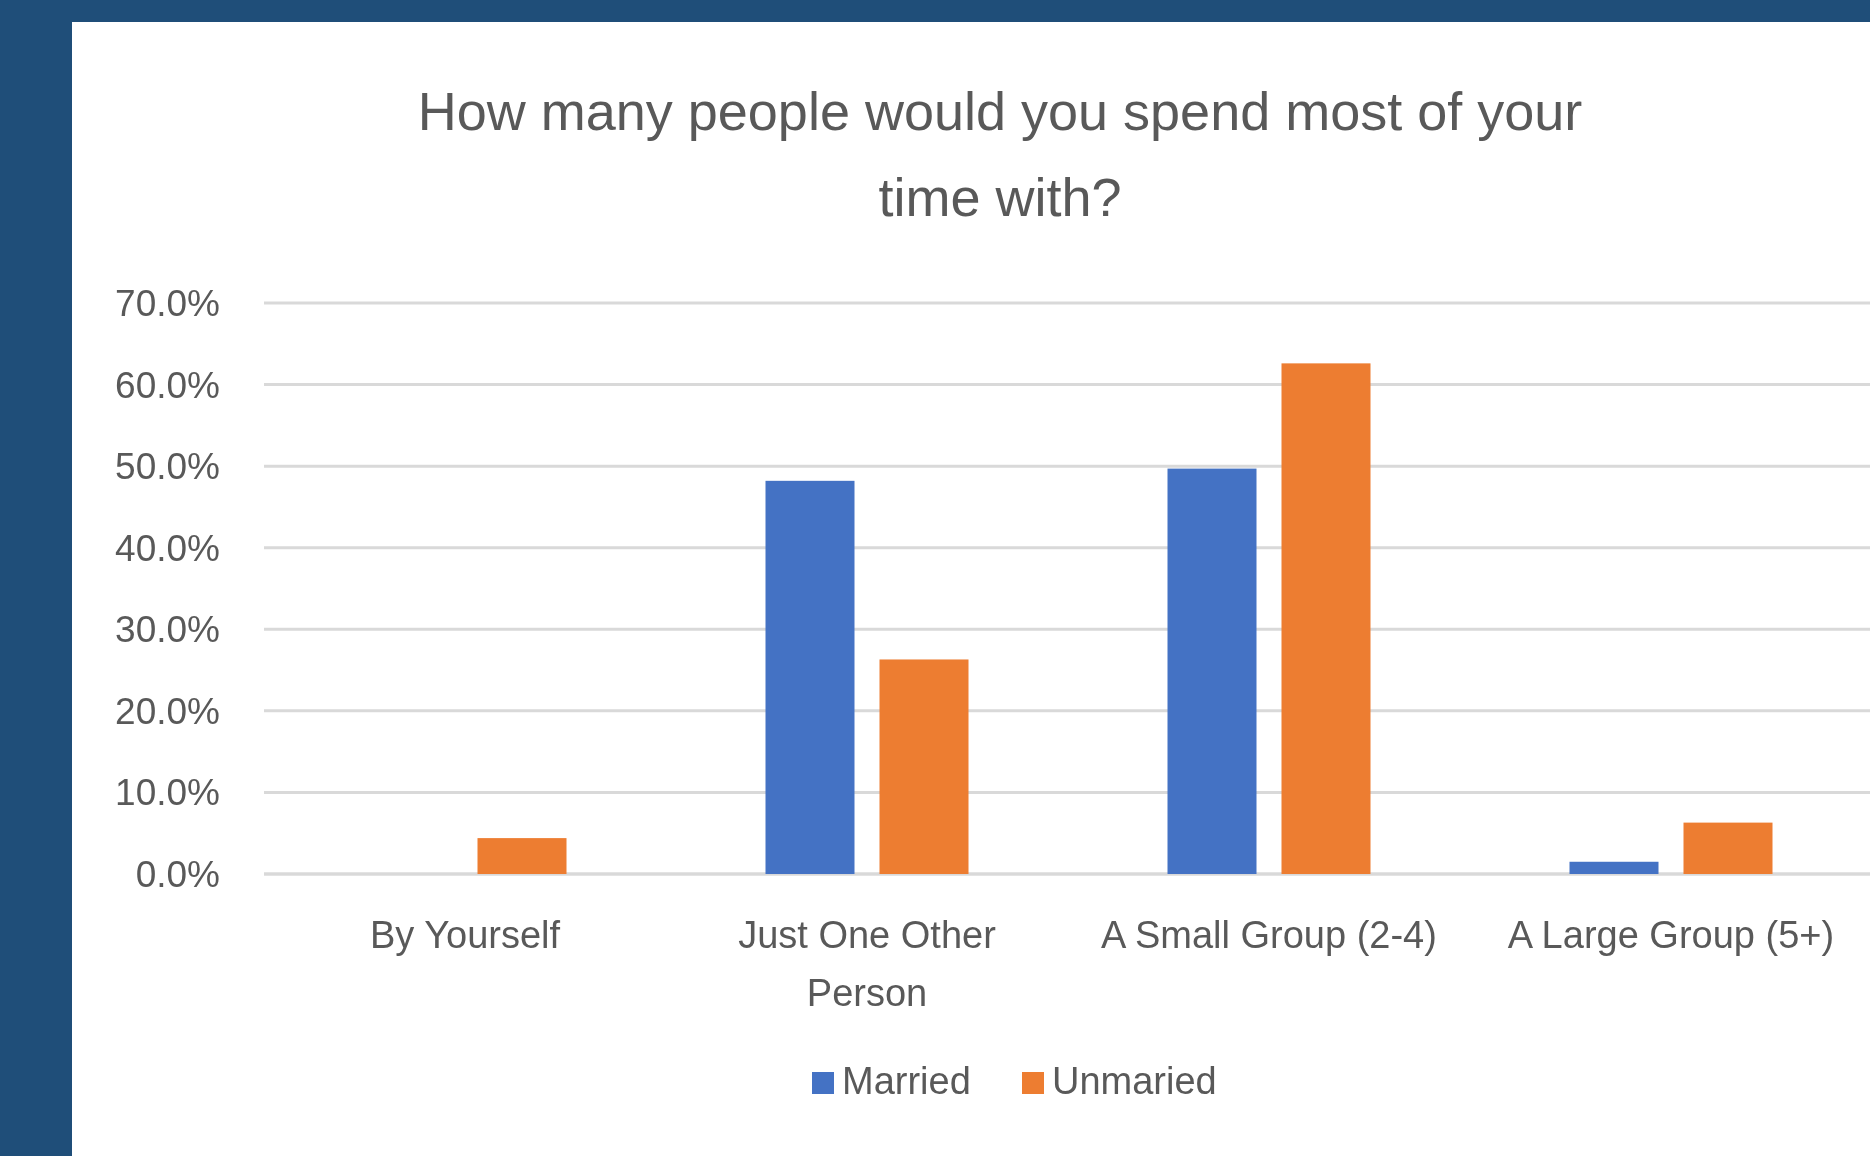 The width and height of the screenshot is (1870, 1156). I want to click on y-tick-label: 10.0%, so click(167, 793).